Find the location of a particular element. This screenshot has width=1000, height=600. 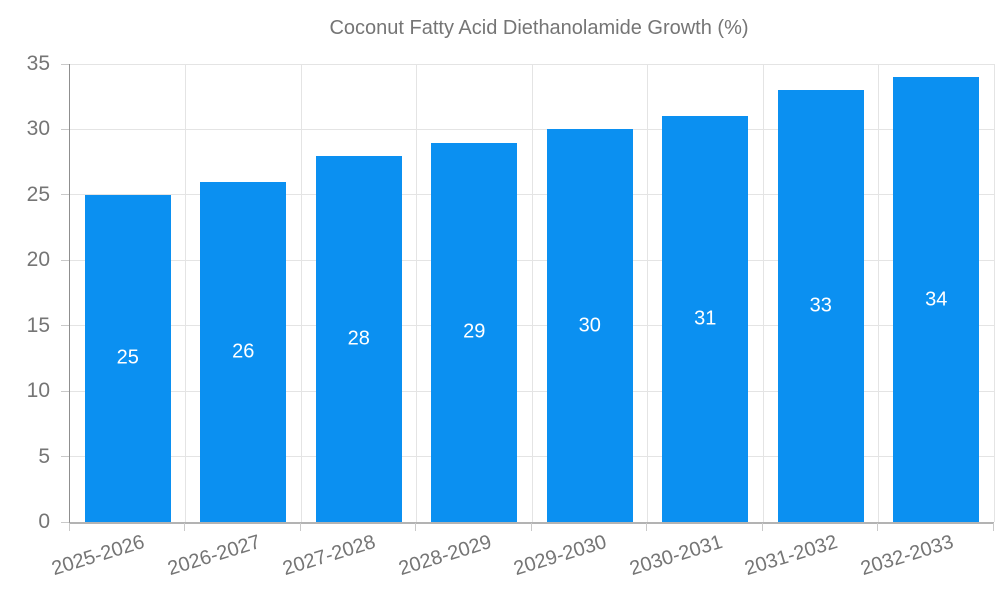

y-tick-label: 15 is located at coordinates (38, 325).